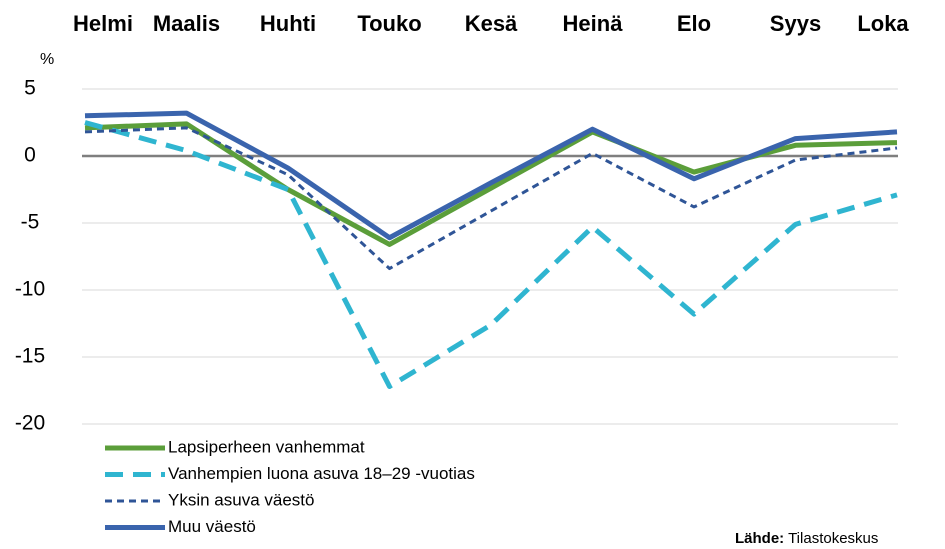 The height and width of the screenshot is (549, 945). I want to click on y-tick-label: 5, so click(30, 88).